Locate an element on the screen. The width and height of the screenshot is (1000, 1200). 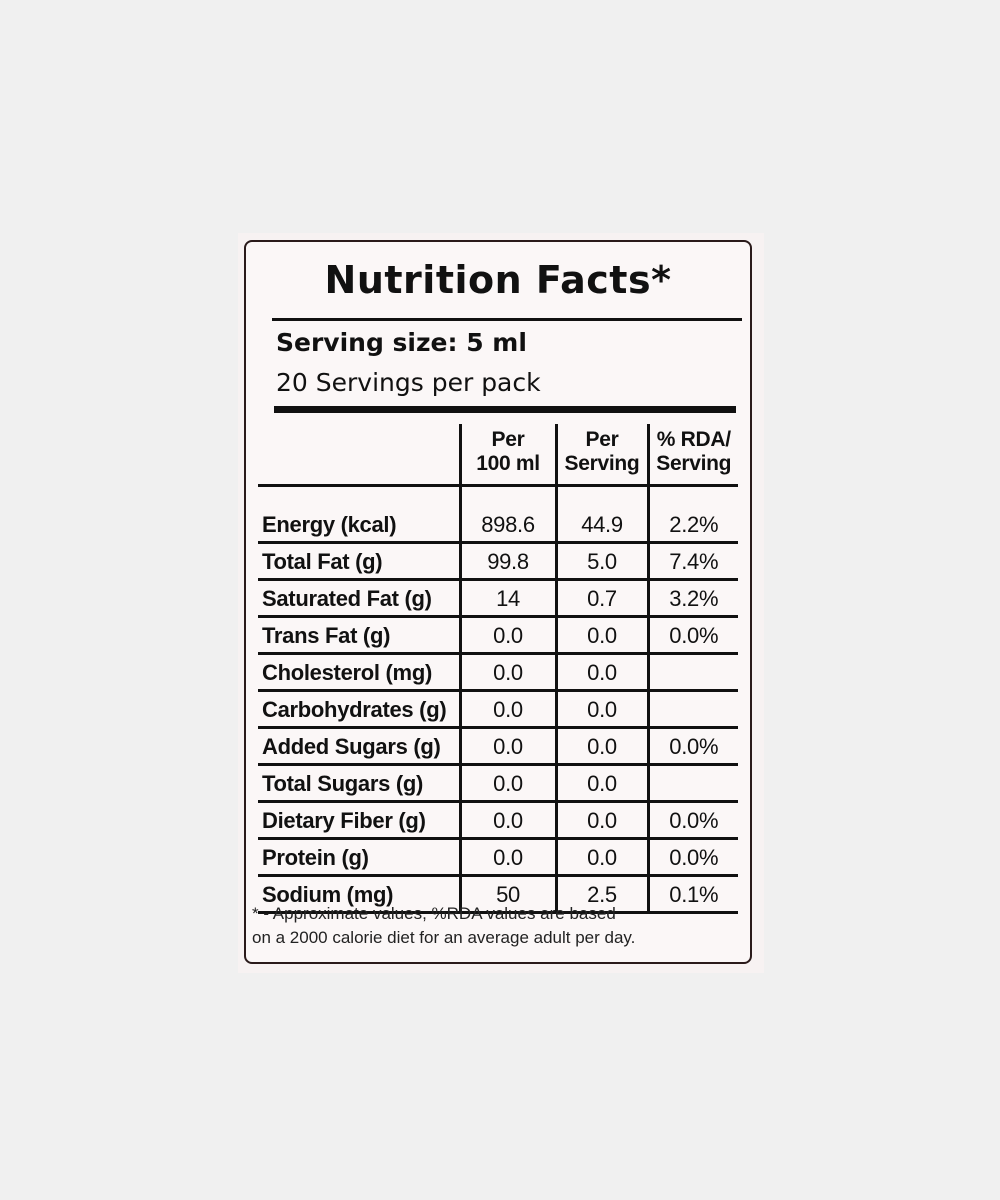
table-row: Dietary Fiber (g) 0.0 0.0 0.0% is located at coordinates (498, 820).